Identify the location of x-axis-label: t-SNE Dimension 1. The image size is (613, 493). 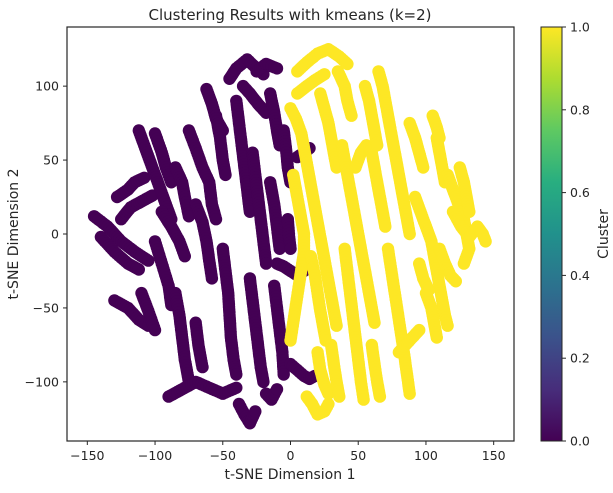
(290, 475).